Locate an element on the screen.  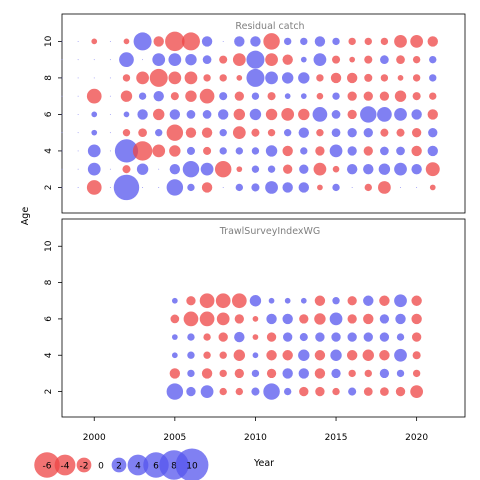
x-axis-ticks: 2000 2005 2010 2015 2020 is located at coordinates (255, 430).